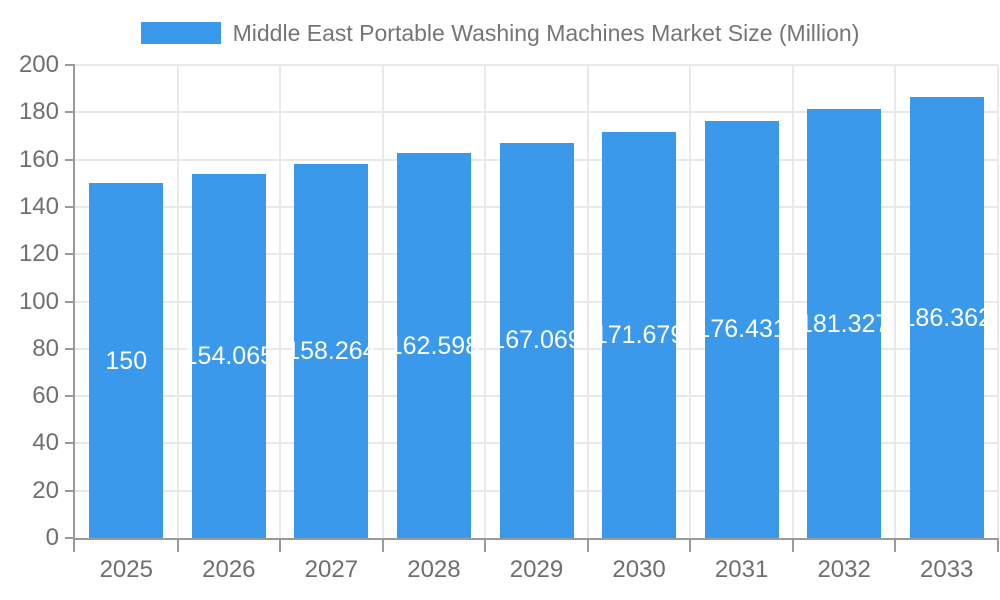  Describe the element at coordinates (45, 490) in the screenshot. I see `y-axis-label-20: 20` at that location.